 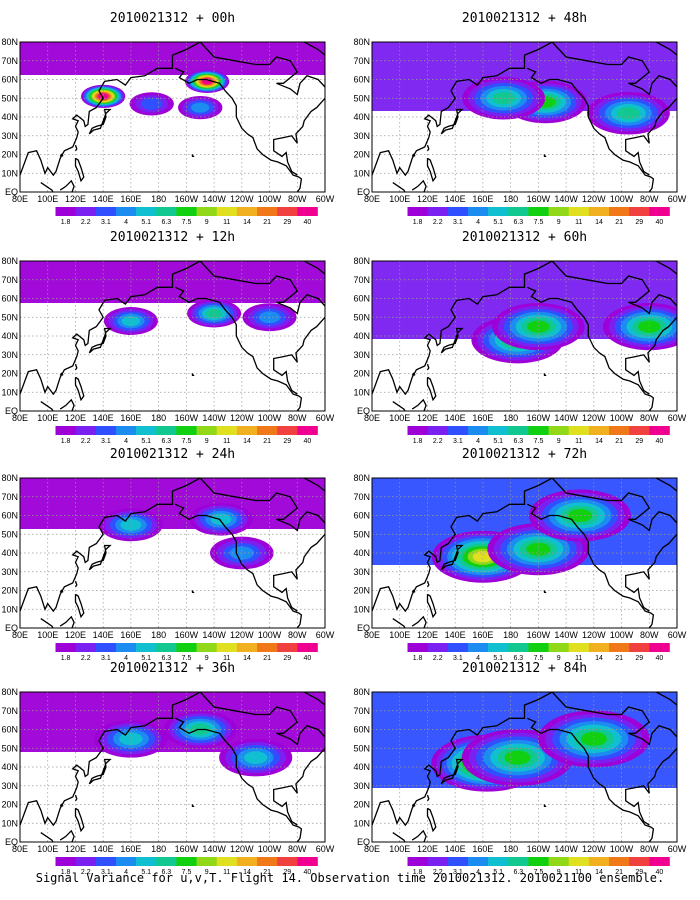 I want to click on y-tick-label: 10N, so click(x=361, y=609).